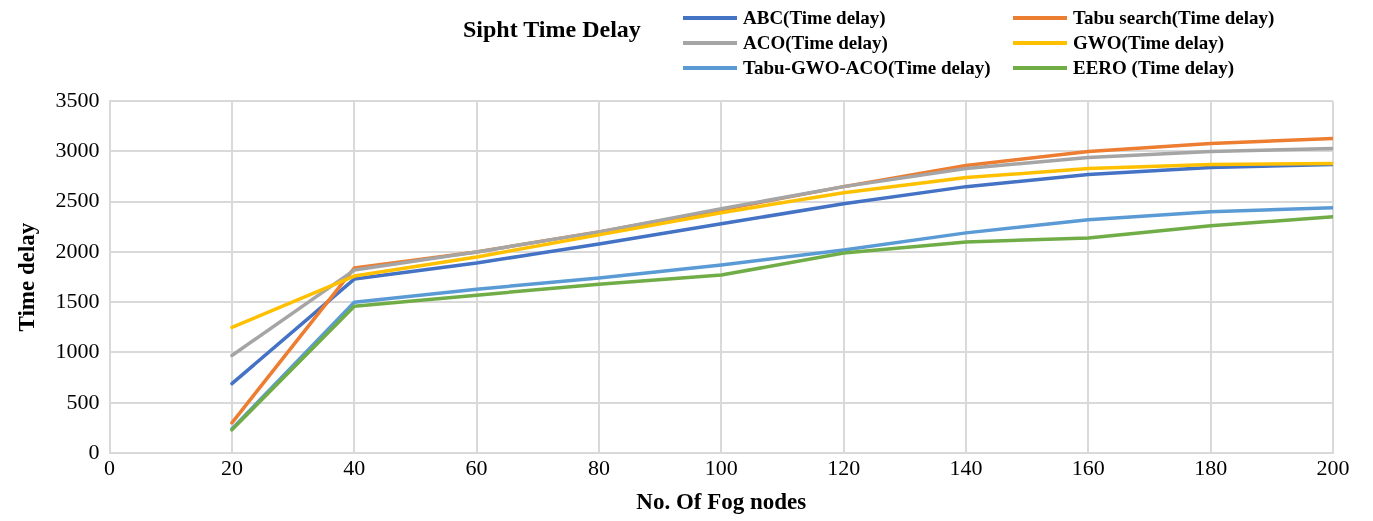 The image size is (1373, 521). What do you see at coordinates (77, 99) in the screenshot?
I see `y-tick-label: 3500` at bounding box center [77, 99].